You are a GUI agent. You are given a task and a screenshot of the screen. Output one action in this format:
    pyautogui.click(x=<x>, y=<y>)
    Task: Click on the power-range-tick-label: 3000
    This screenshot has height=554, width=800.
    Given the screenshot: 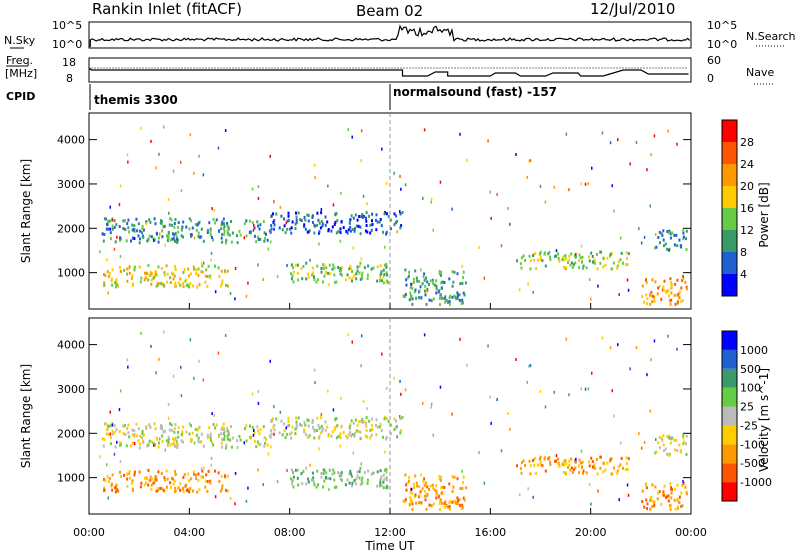 What is the action you would take?
    pyautogui.click(x=71, y=184)
    